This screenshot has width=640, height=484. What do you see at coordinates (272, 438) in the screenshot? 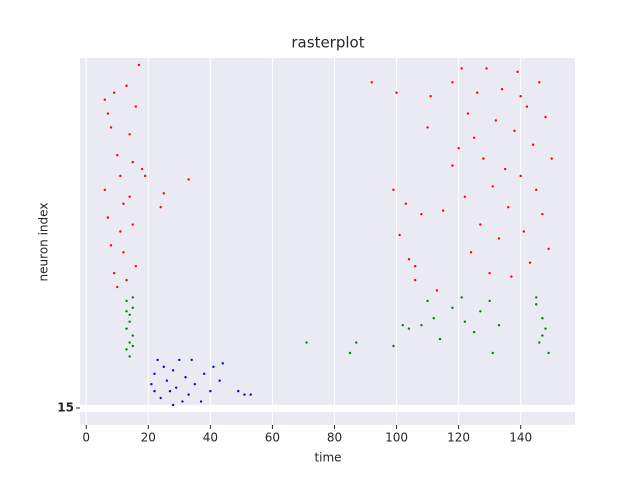
I see `x-tick-label: 60` at bounding box center [272, 438].